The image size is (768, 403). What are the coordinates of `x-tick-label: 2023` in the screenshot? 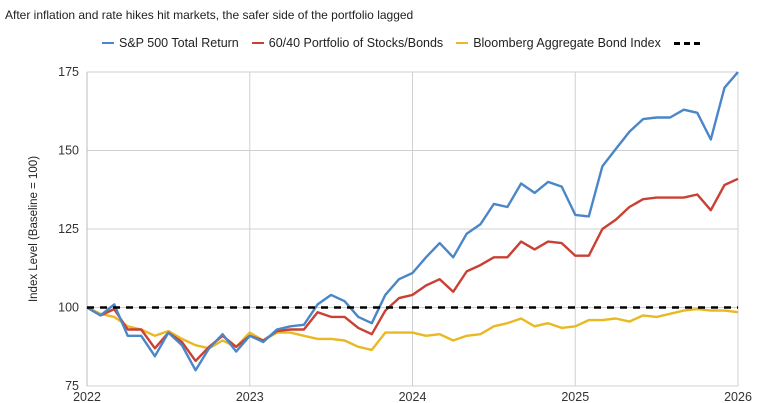 It's located at (250, 396).